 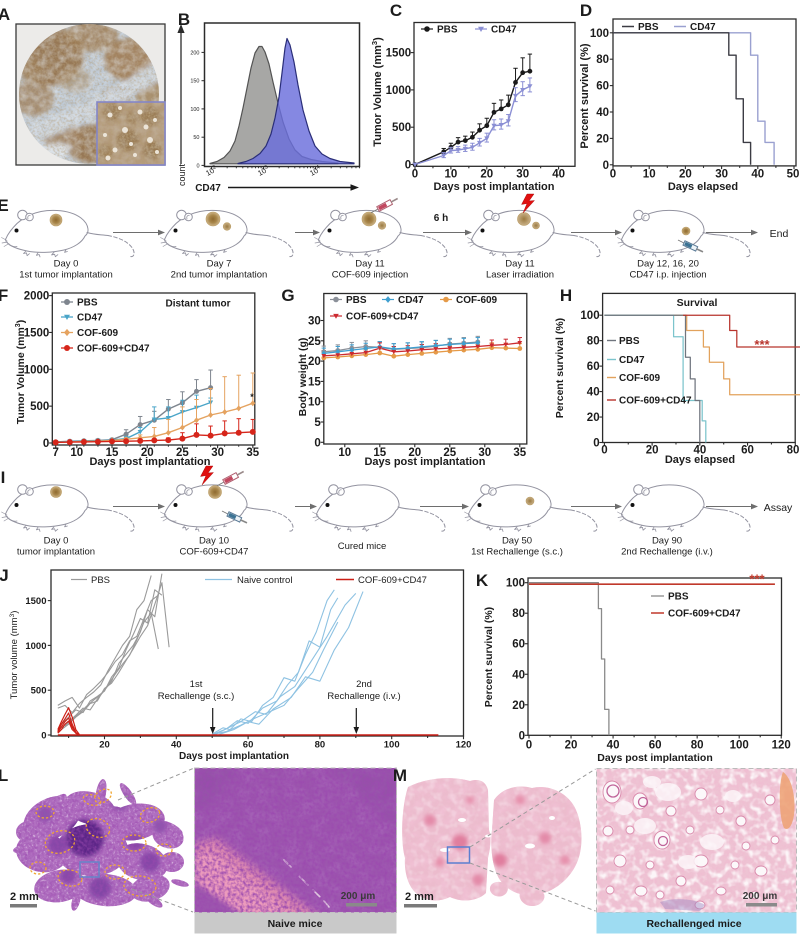 I want to click on svg-text: 120, so click(x=781, y=746).